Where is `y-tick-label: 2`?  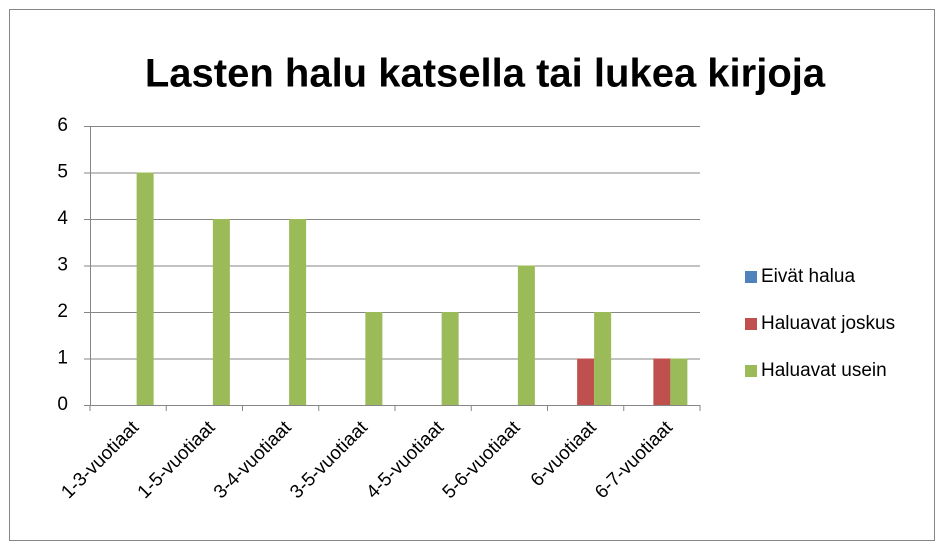
y-tick-label: 2 is located at coordinates (62, 311).